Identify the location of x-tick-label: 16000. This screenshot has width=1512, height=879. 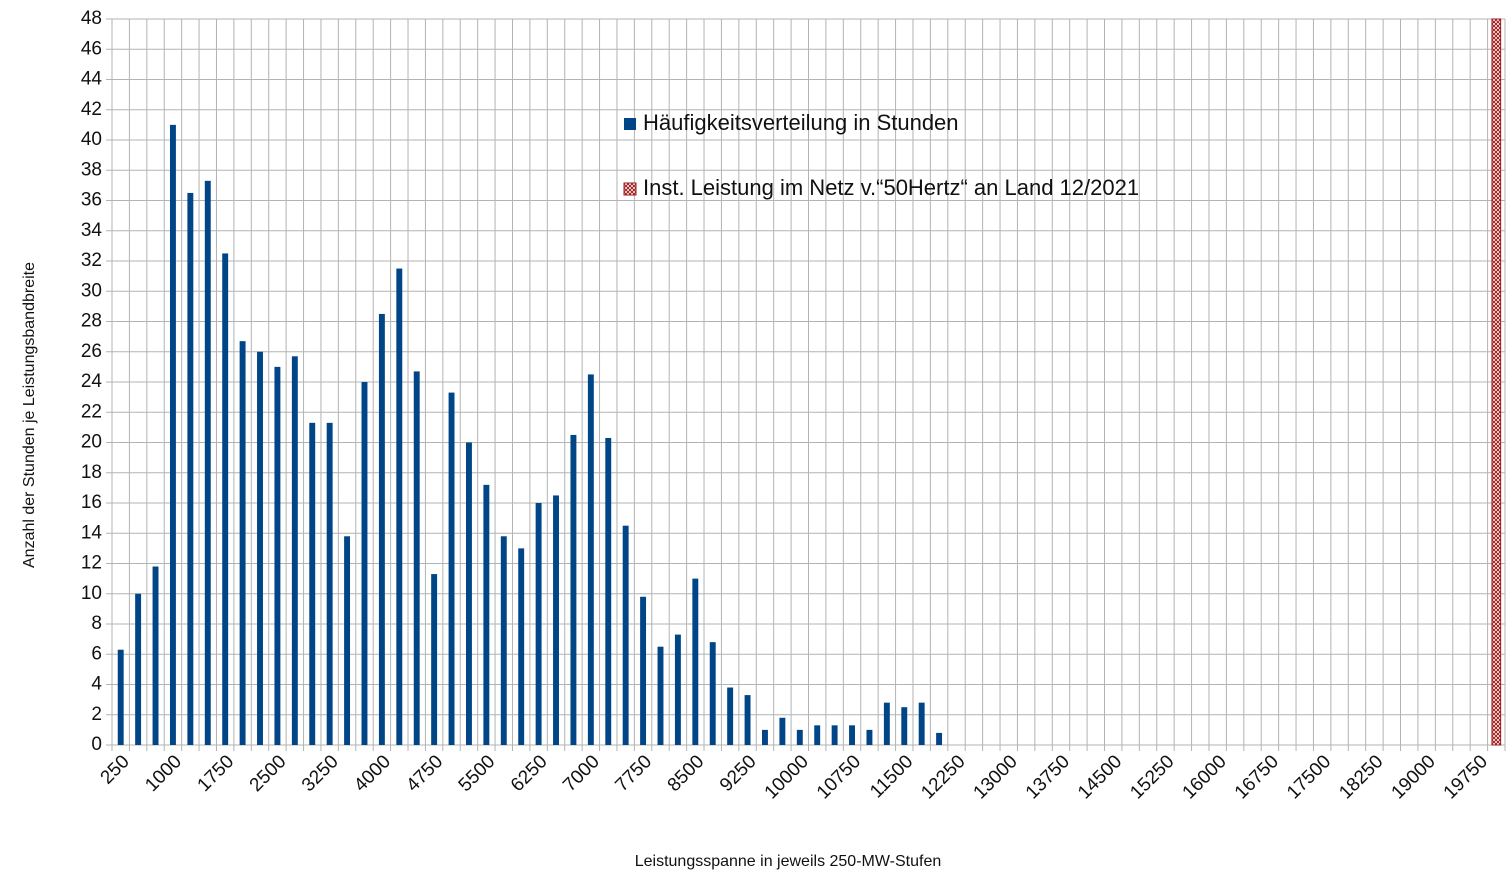
(1205, 777).